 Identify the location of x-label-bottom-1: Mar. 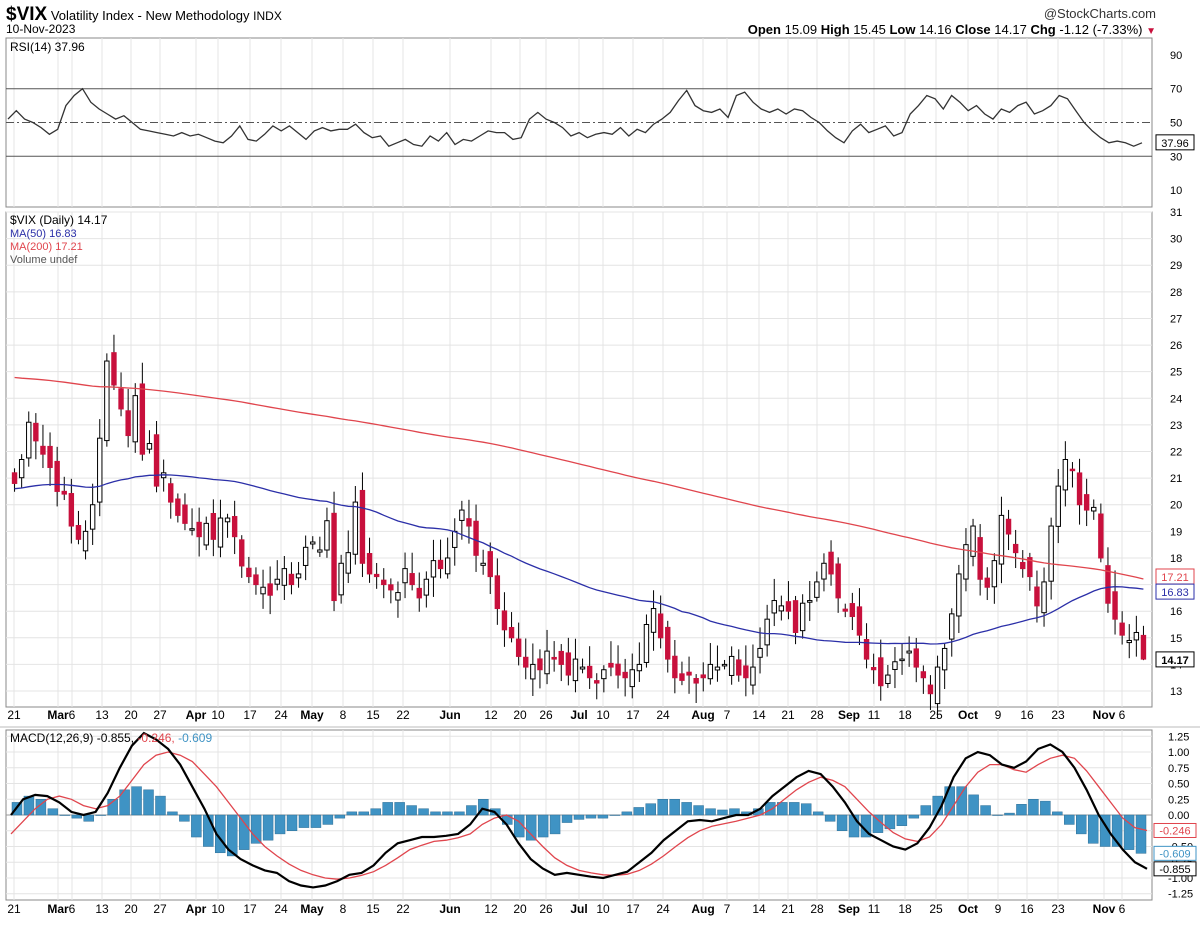
(58, 909).